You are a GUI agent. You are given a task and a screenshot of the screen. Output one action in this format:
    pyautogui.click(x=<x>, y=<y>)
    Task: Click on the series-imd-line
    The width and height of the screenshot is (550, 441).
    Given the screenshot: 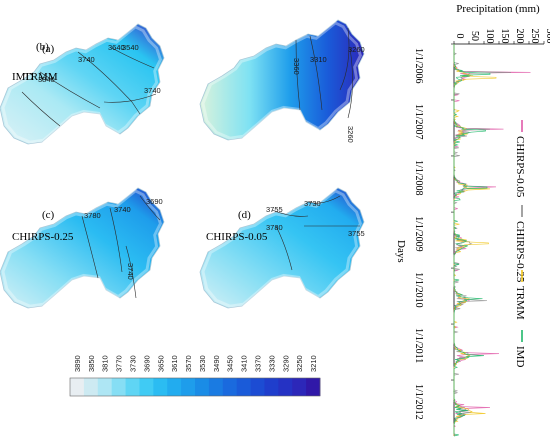 What is the action you would take?
    pyautogui.click(x=472, y=240)
    